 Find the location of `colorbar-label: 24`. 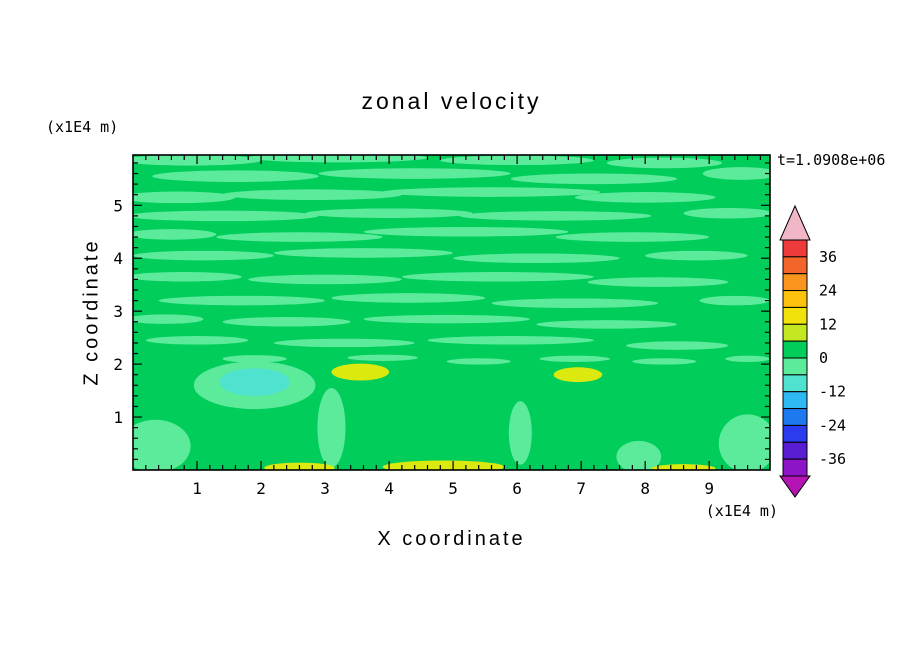

colorbar-label: 24 is located at coordinates (828, 291).